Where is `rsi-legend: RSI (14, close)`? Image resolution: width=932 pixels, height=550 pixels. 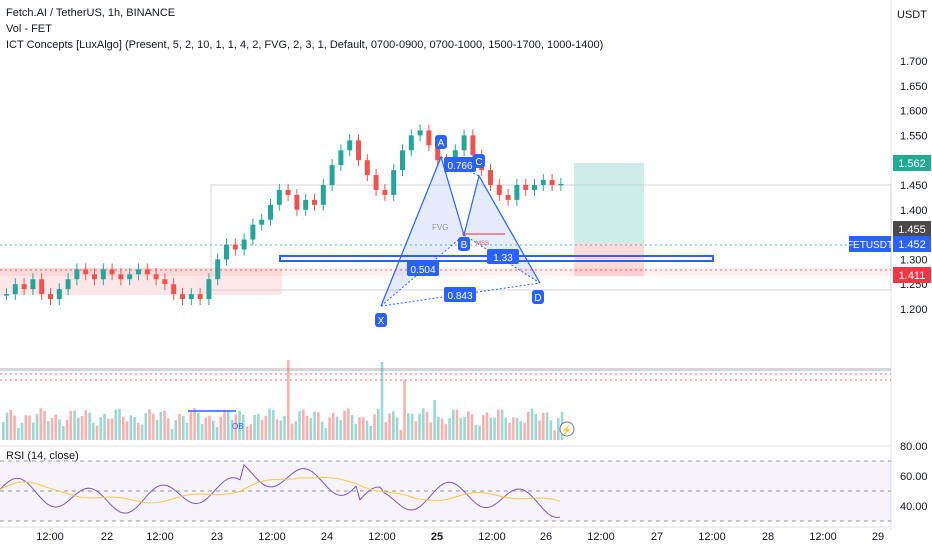 rsi-legend: RSI (14, close) is located at coordinates (42, 456).